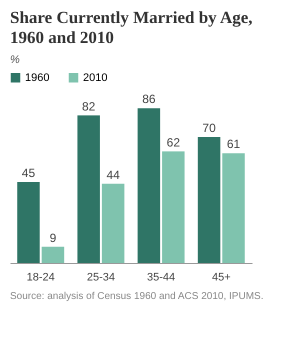 The width and height of the screenshot is (292, 361). Describe the element at coordinates (161, 278) in the screenshot. I see `x-tick-label: 35-44` at that location.